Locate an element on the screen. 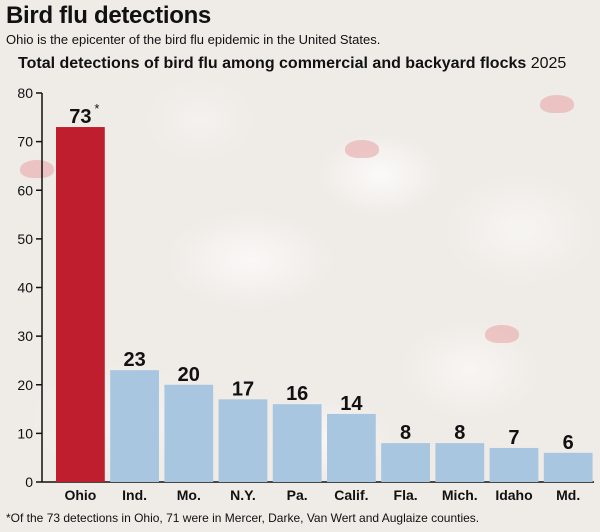  category-label: Idaho is located at coordinates (513, 495).